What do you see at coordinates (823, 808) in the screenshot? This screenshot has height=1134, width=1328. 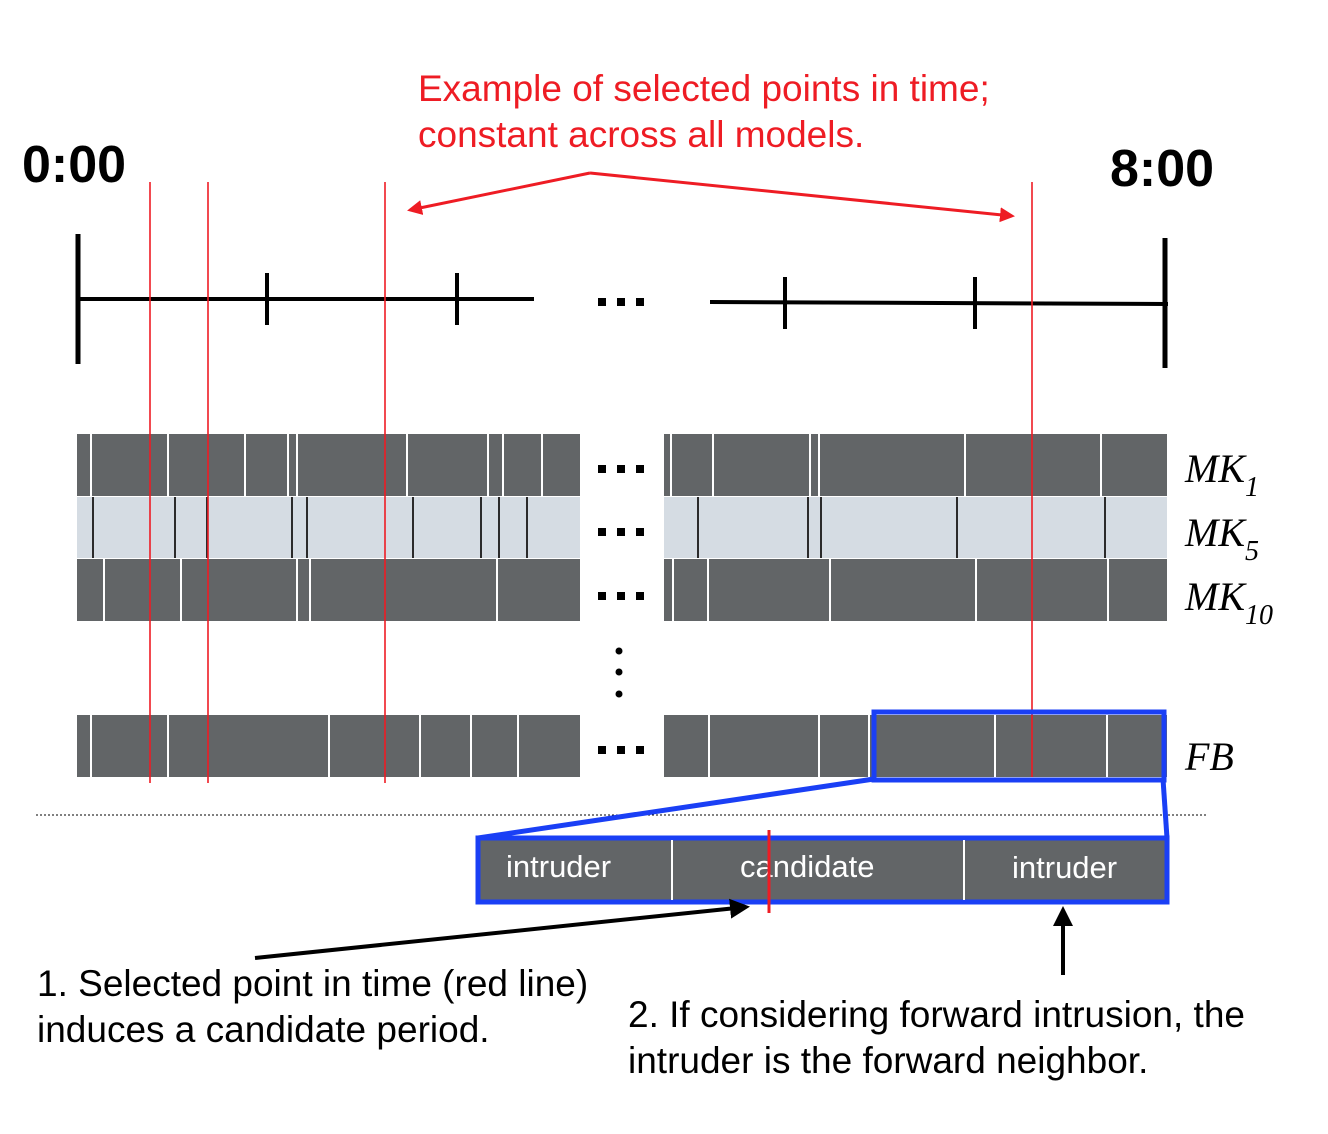 I see `zoom-connector-lines` at bounding box center [823, 808].